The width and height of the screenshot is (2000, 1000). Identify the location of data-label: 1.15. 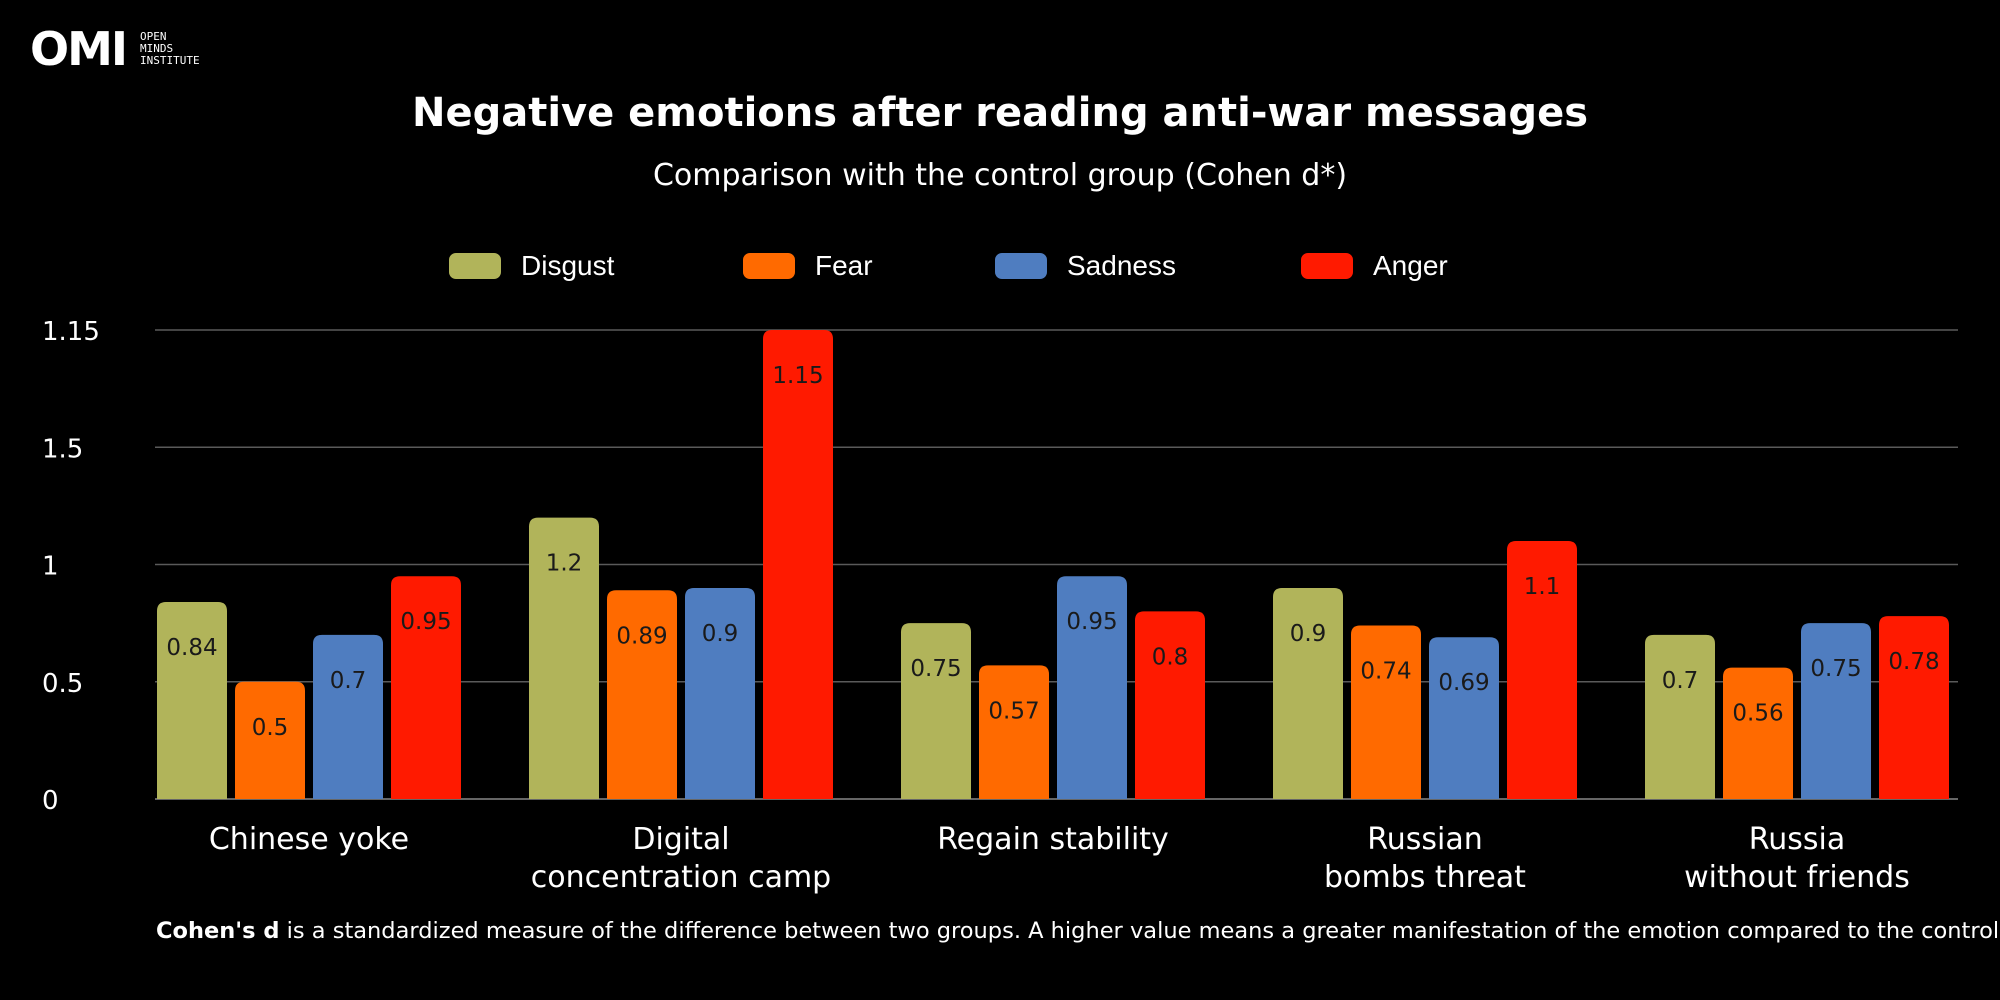
(797, 376).